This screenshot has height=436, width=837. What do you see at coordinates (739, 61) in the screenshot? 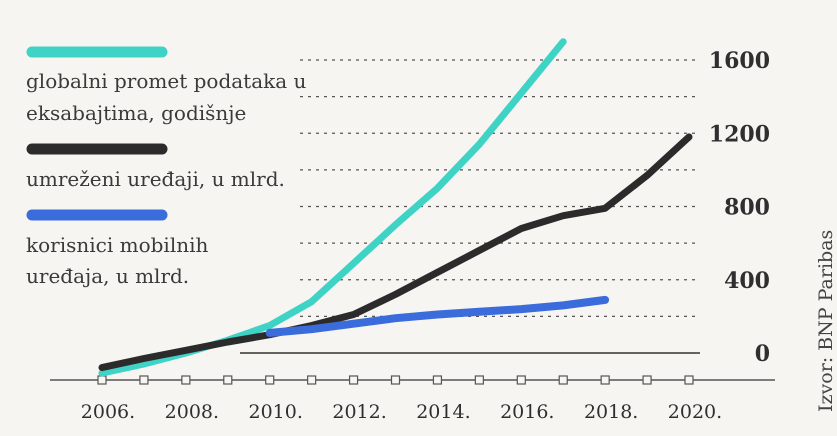
I see `y-tick-label: 1600` at bounding box center [739, 61].